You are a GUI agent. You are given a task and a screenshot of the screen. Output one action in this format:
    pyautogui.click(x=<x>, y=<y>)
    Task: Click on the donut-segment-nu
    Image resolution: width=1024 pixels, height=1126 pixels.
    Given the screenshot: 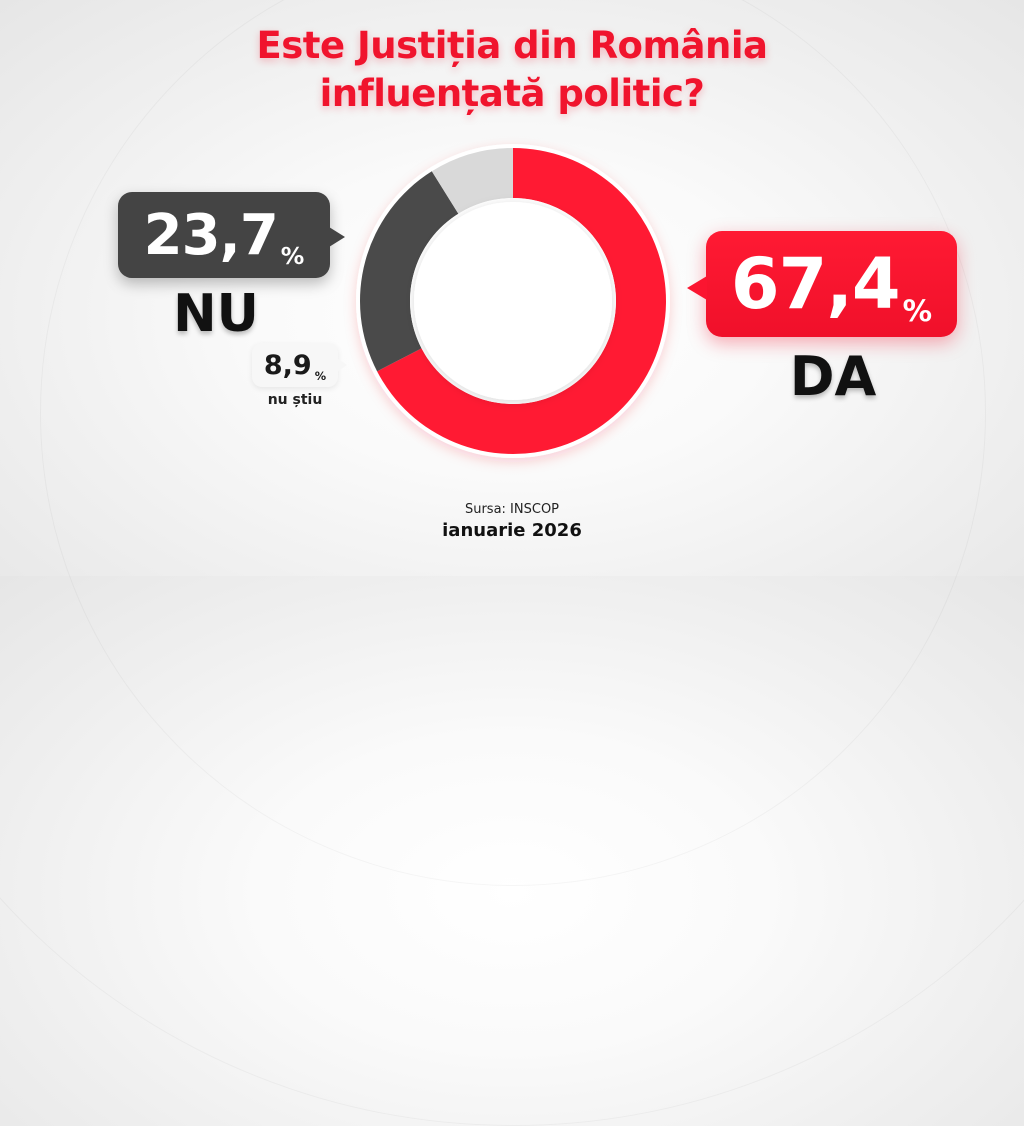 What is the action you would take?
    pyautogui.click(x=409, y=271)
    